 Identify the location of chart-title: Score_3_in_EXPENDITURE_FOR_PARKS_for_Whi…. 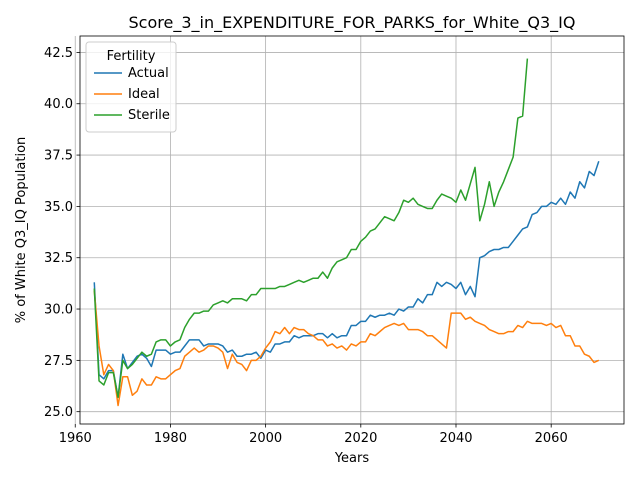
(352, 23).